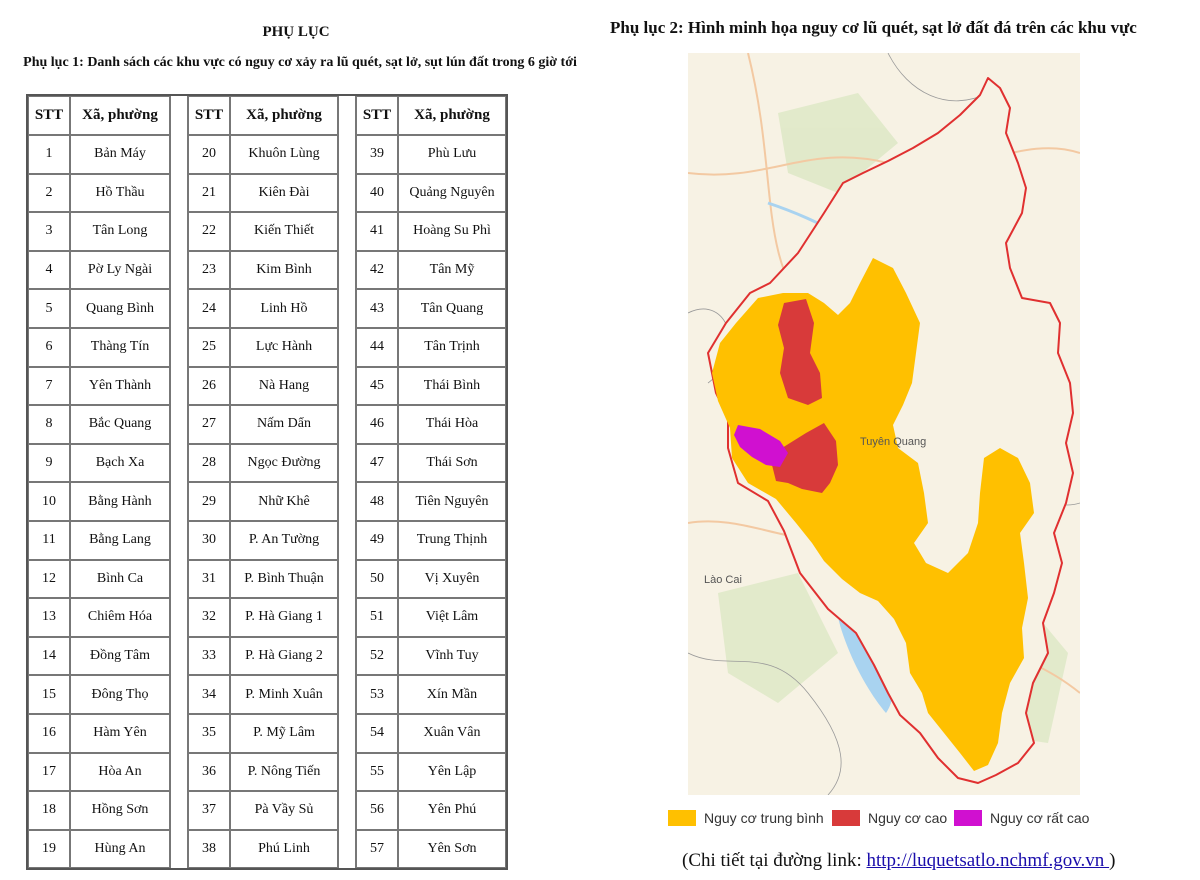 The image size is (1200, 880). Describe the element at coordinates (377, 308) in the screenshot. I see `cell-stt: 43` at that location.